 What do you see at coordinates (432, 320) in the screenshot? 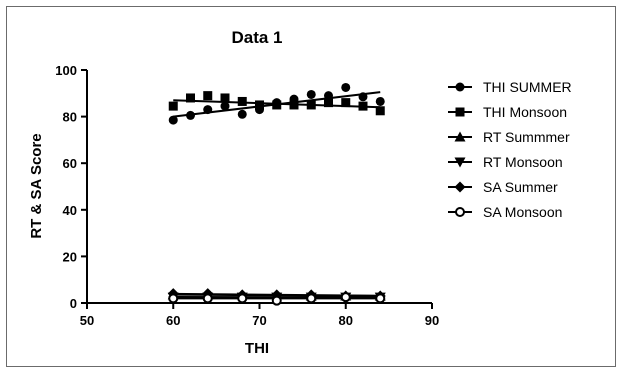
I see `x-tick-label: 90` at bounding box center [432, 320].